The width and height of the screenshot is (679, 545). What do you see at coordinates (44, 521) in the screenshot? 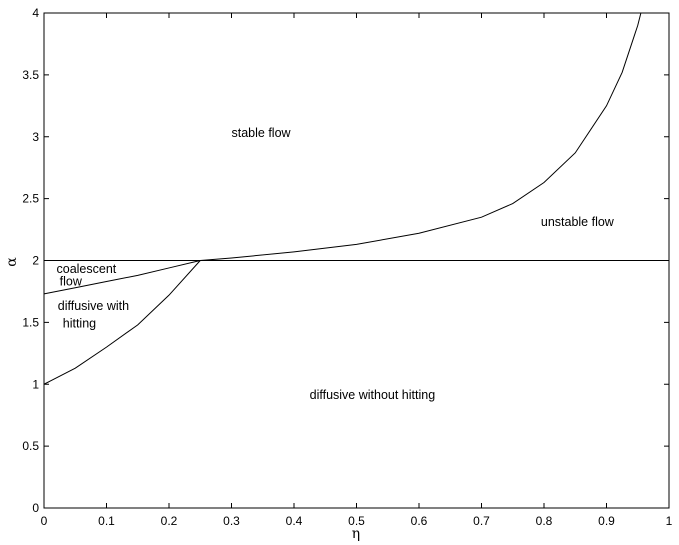
I see `x-tick-label: 0` at bounding box center [44, 521].